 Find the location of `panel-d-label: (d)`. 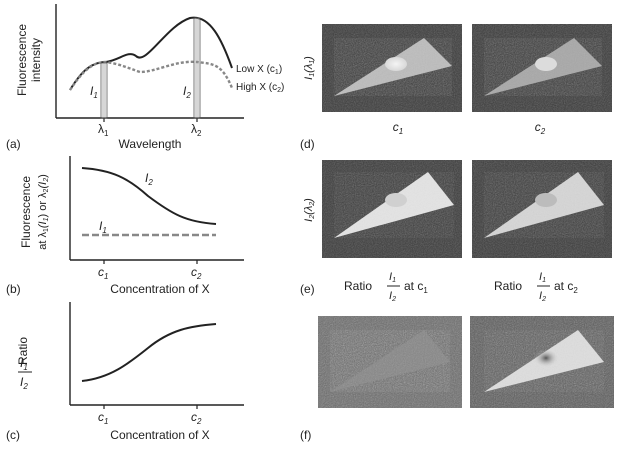

panel-d-label: (d) is located at coordinates (307, 144).